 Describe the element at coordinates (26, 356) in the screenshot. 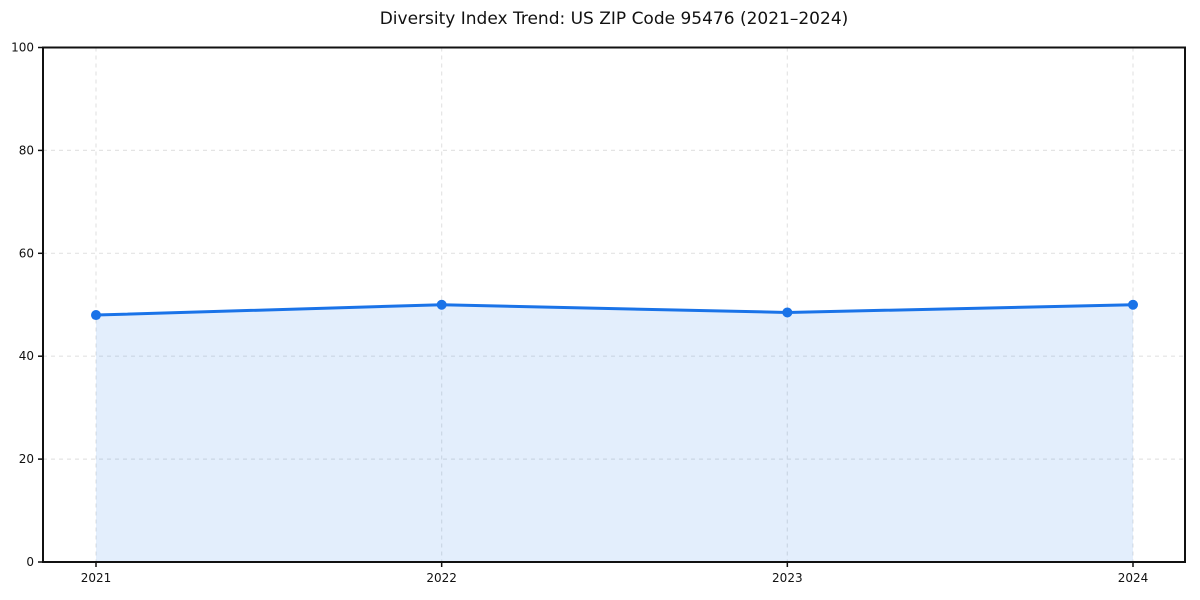

I see `y-tick-label: 40` at that location.